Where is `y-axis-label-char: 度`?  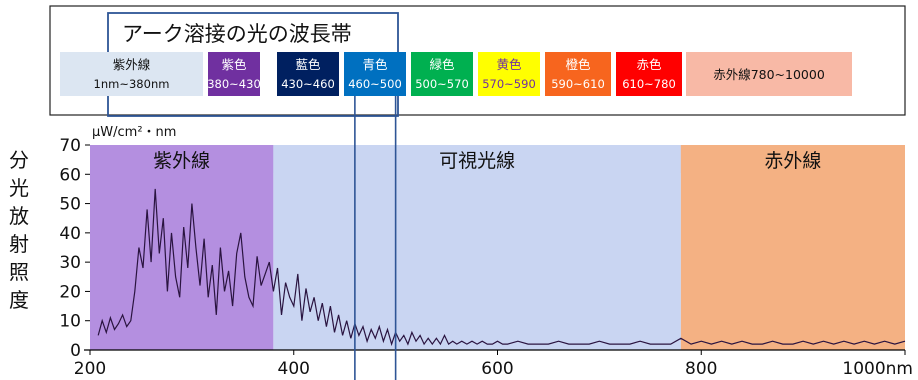
y-axis-label-char: 度 is located at coordinates (19, 300).